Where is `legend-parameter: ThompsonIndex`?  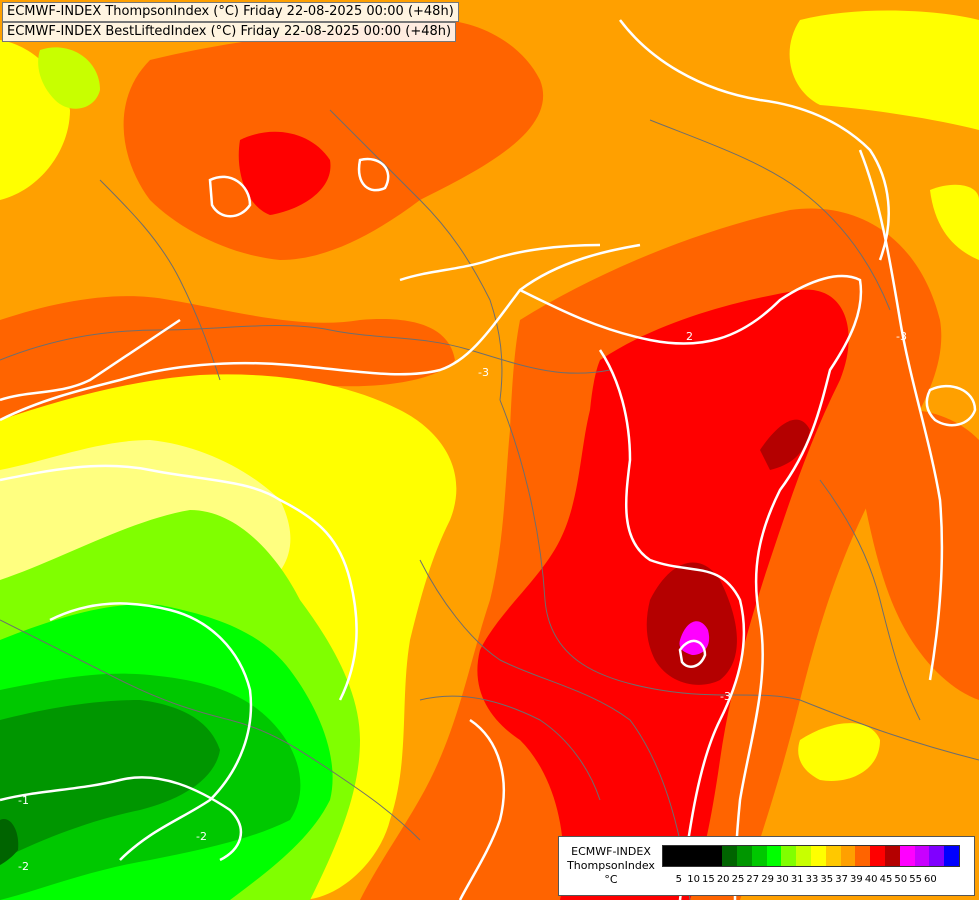 legend-parameter: ThompsonIndex is located at coordinates (611, 865).